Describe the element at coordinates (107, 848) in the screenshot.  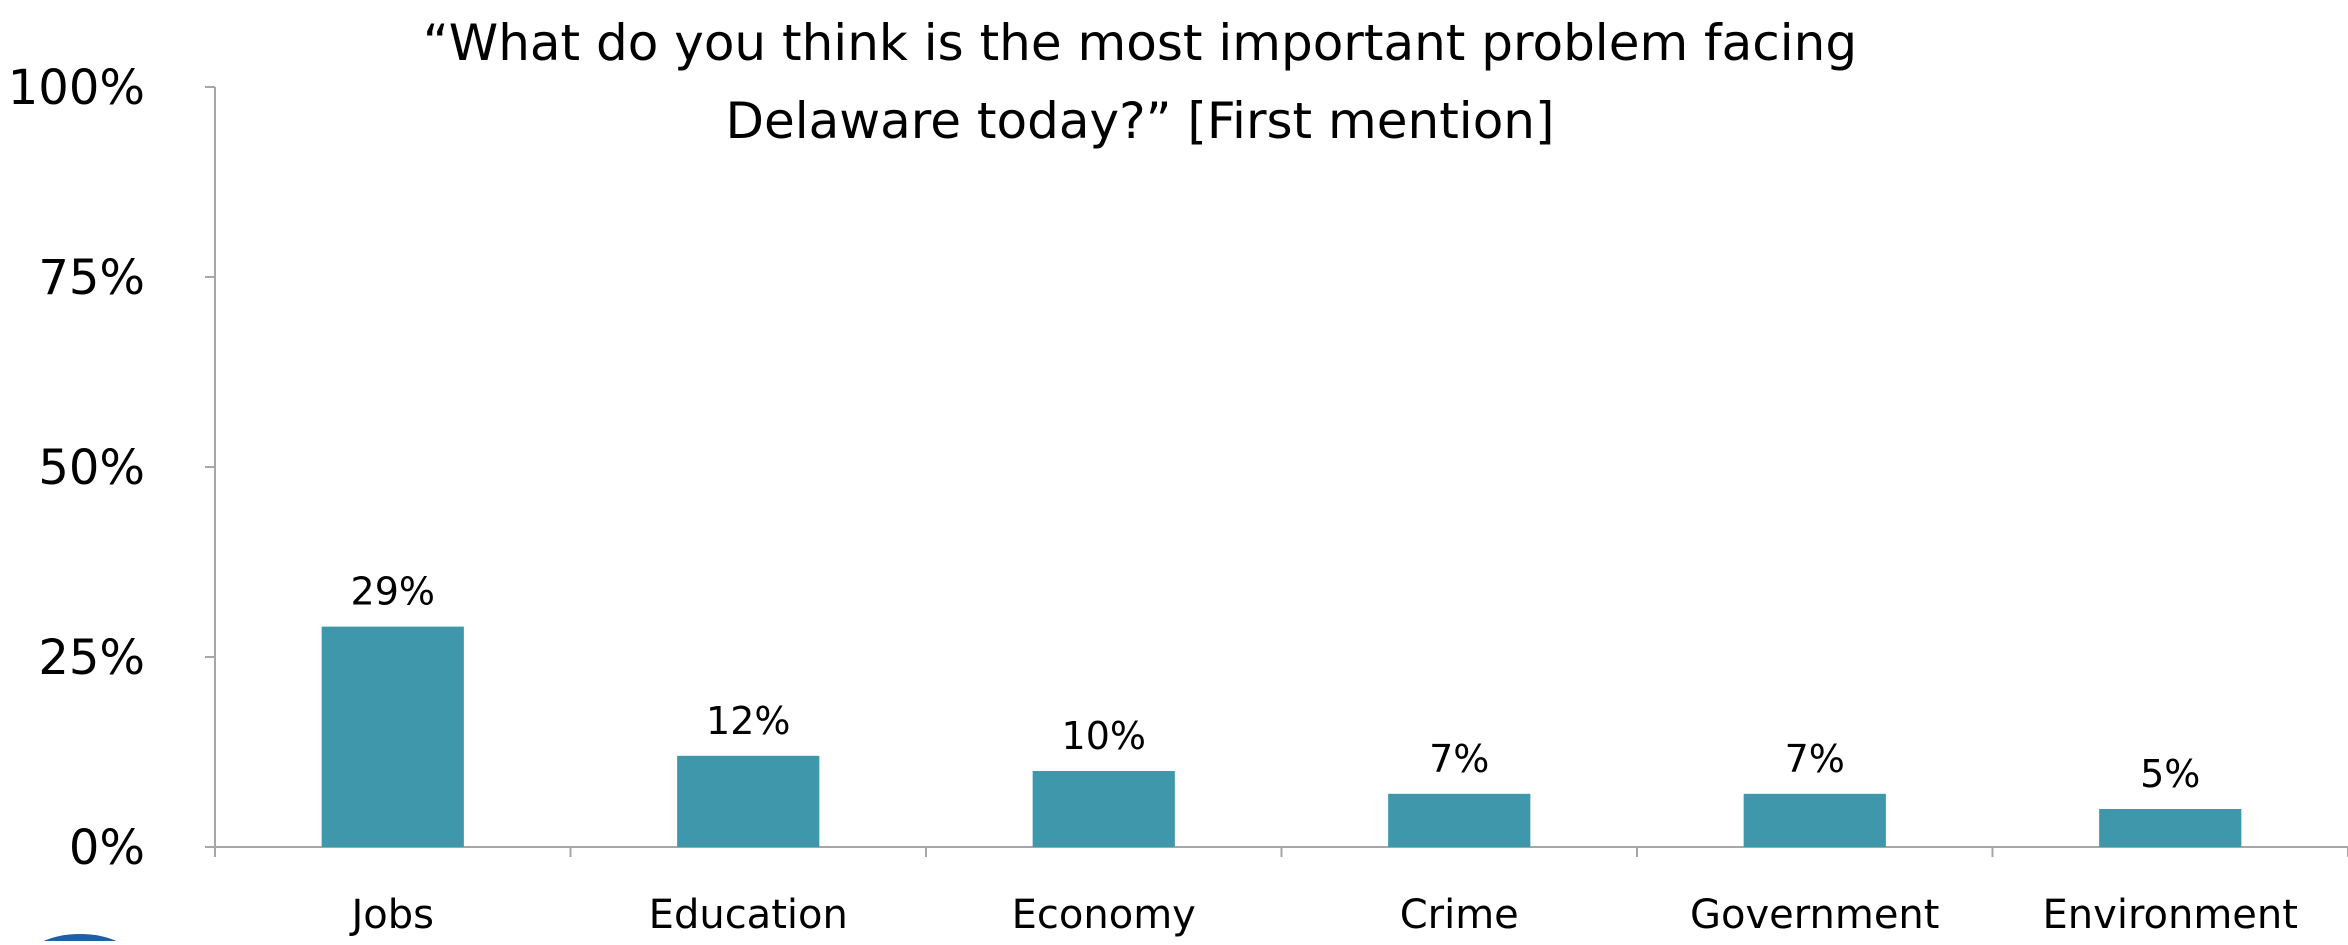
I see `y-axis-tick-label: 0%` at that location.